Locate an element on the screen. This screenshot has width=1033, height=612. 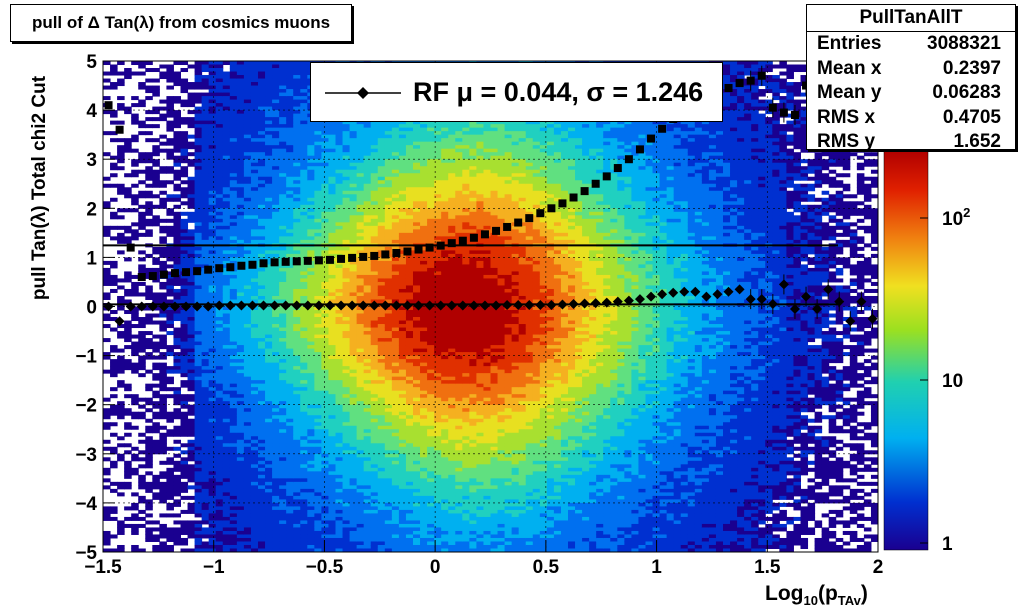
colorbar-tick-100: 102 is located at coordinates (956, 217).